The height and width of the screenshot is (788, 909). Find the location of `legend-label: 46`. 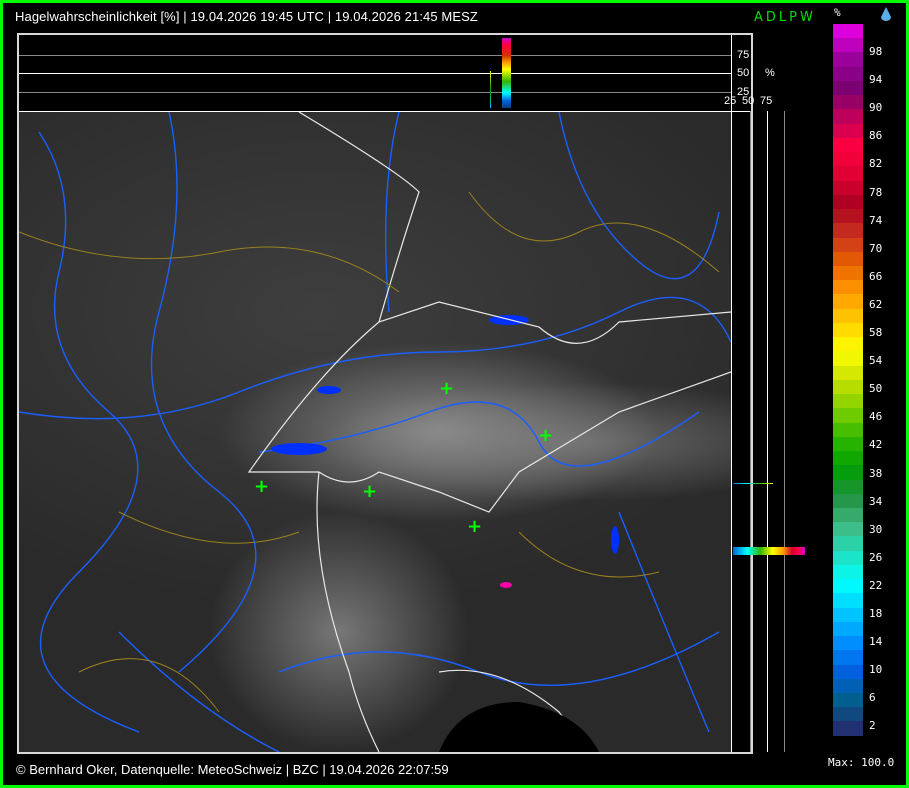

legend-label: 46 is located at coordinates (876, 417).